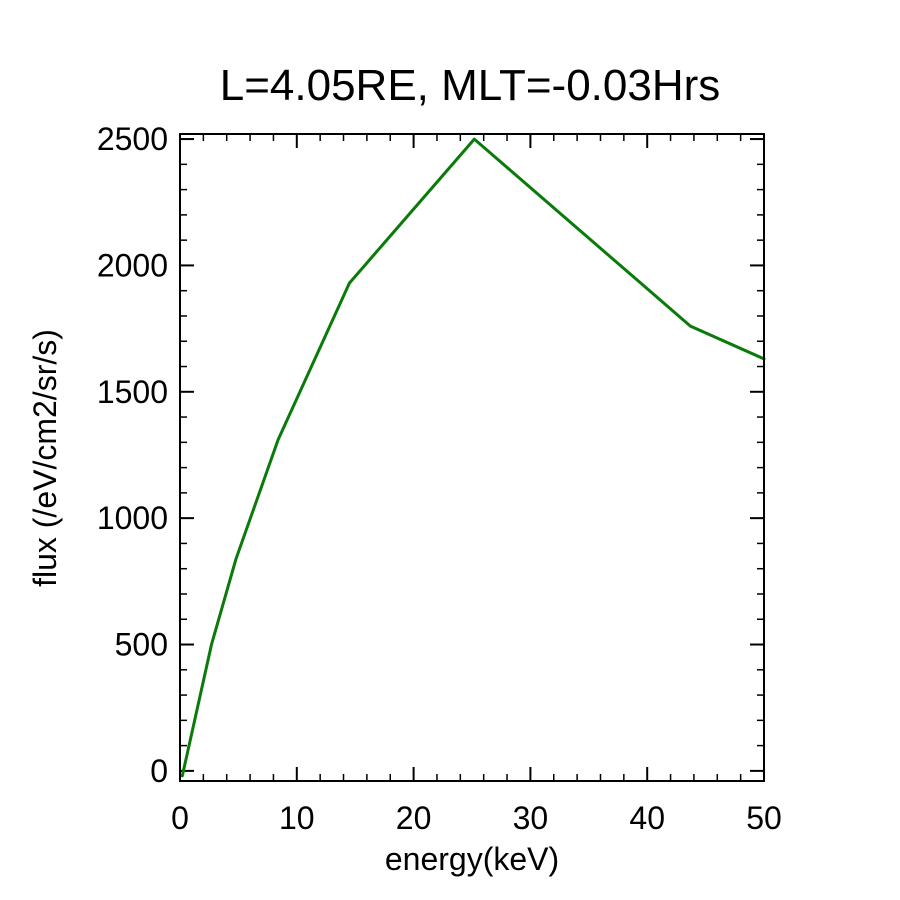 This screenshot has height=900, width=900. What do you see at coordinates (132, 518) in the screenshot?
I see `y-tick-label: 1000` at bounding box center [132, 518].